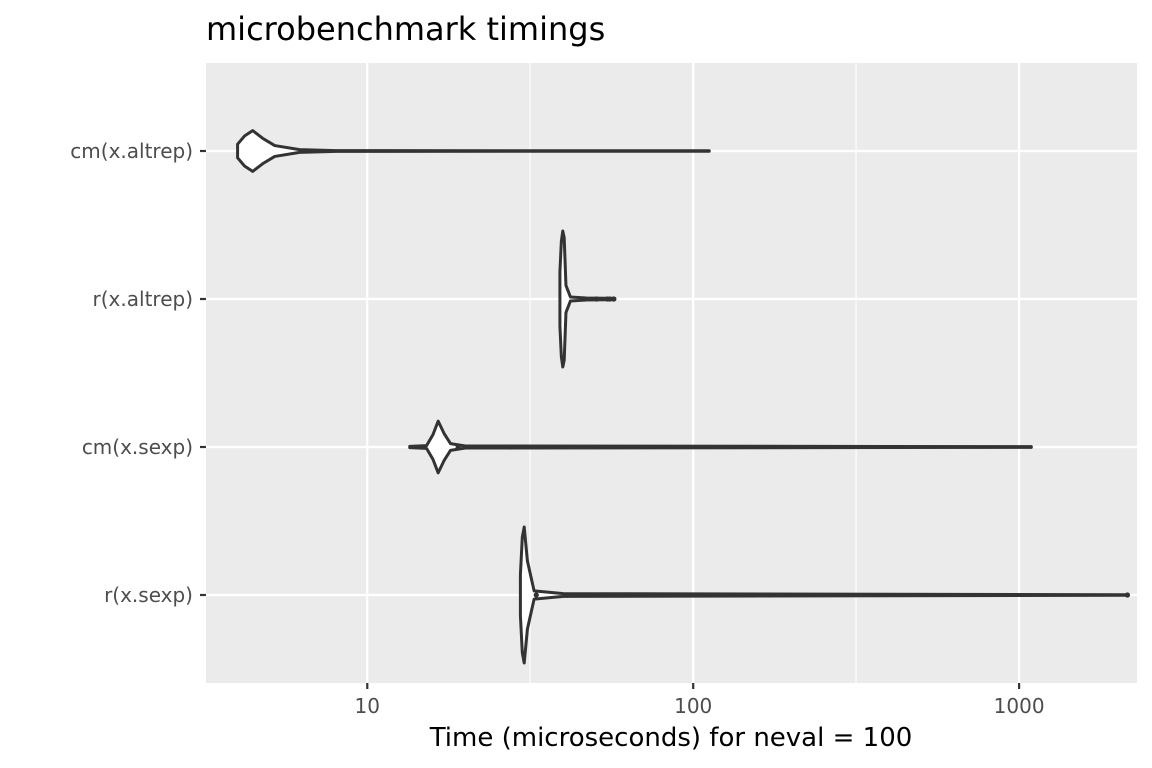 This screenshot has width=1152, height=768. What do you see at coordinates (137, 447) in the screenshot?
I see `y-tick-label: cm(x.sexp)` at bounding box center [137, 447].